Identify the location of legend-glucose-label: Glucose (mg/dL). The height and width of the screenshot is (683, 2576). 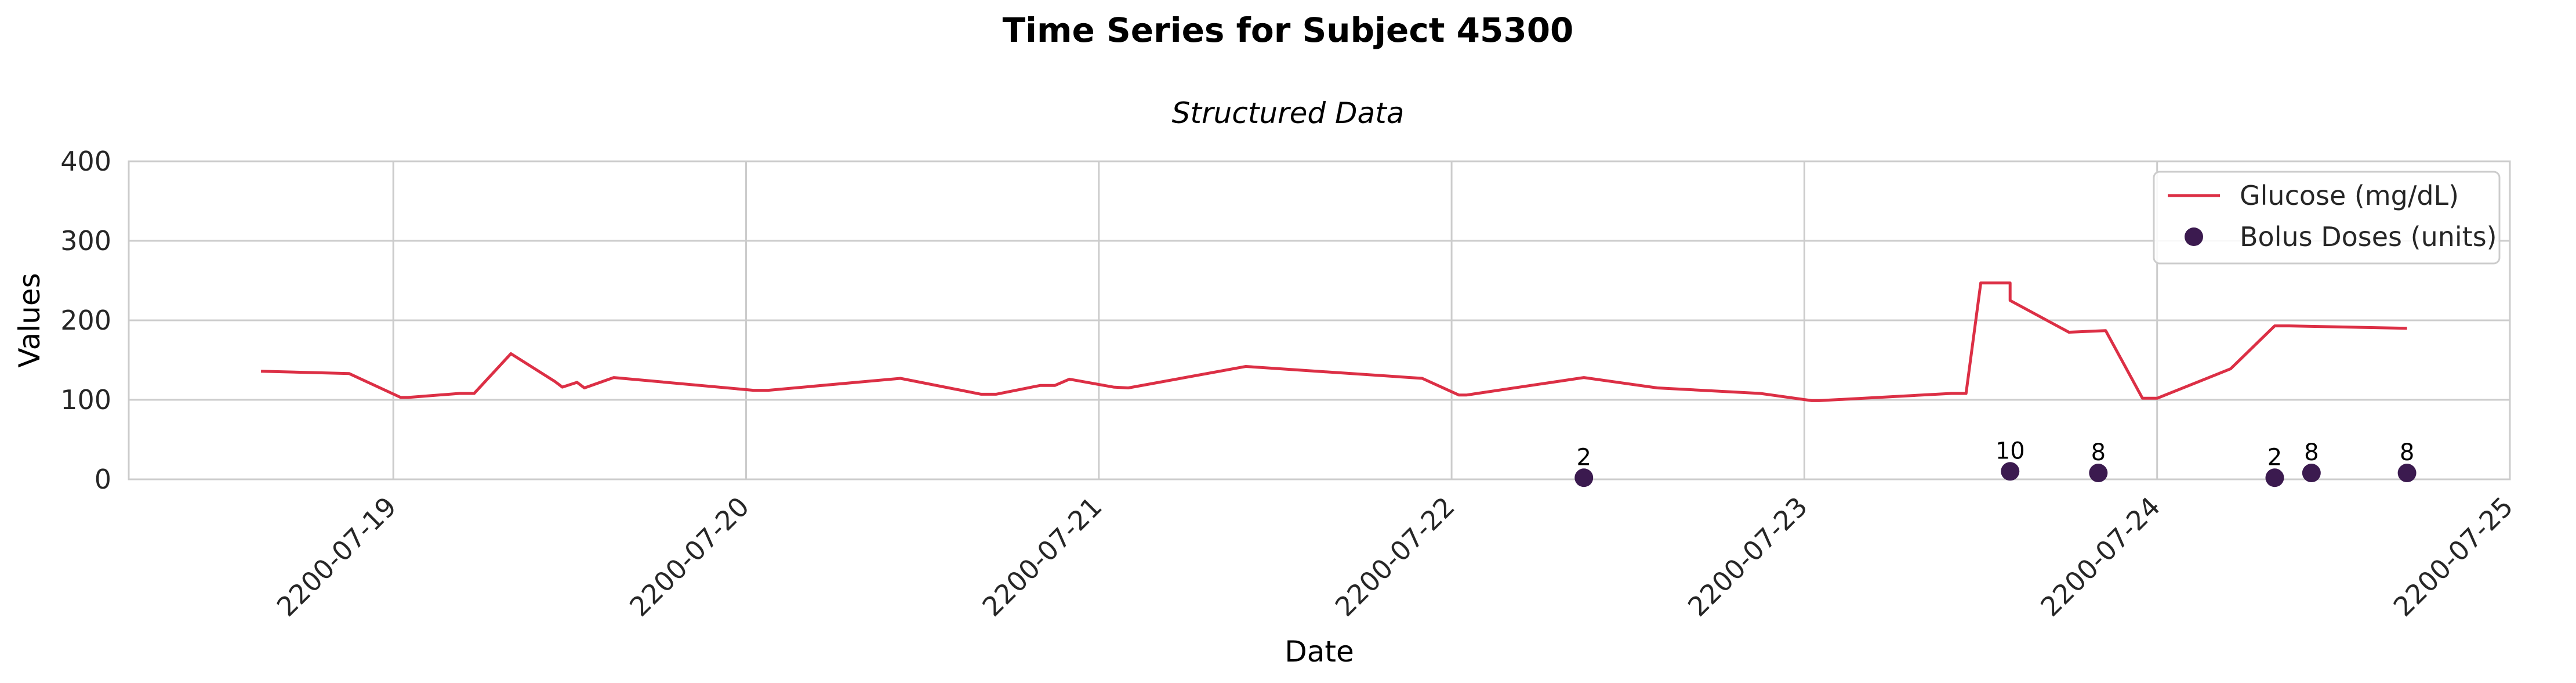
(2349, 195).